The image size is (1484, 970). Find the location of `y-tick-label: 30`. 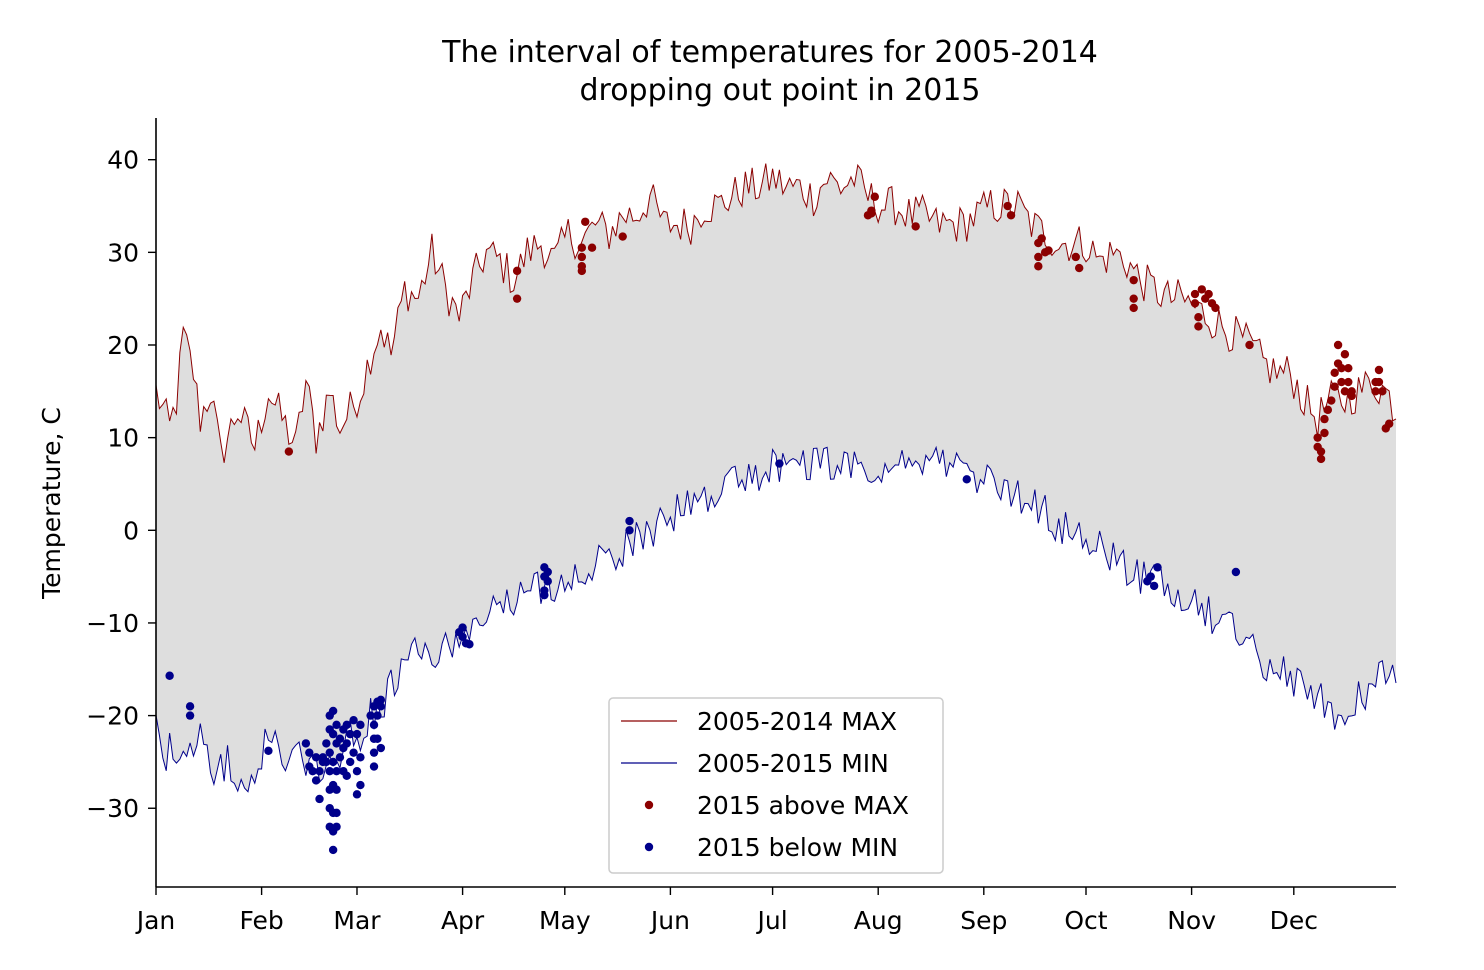

y-tick-label: 30 is located at coordinates (123, 252).